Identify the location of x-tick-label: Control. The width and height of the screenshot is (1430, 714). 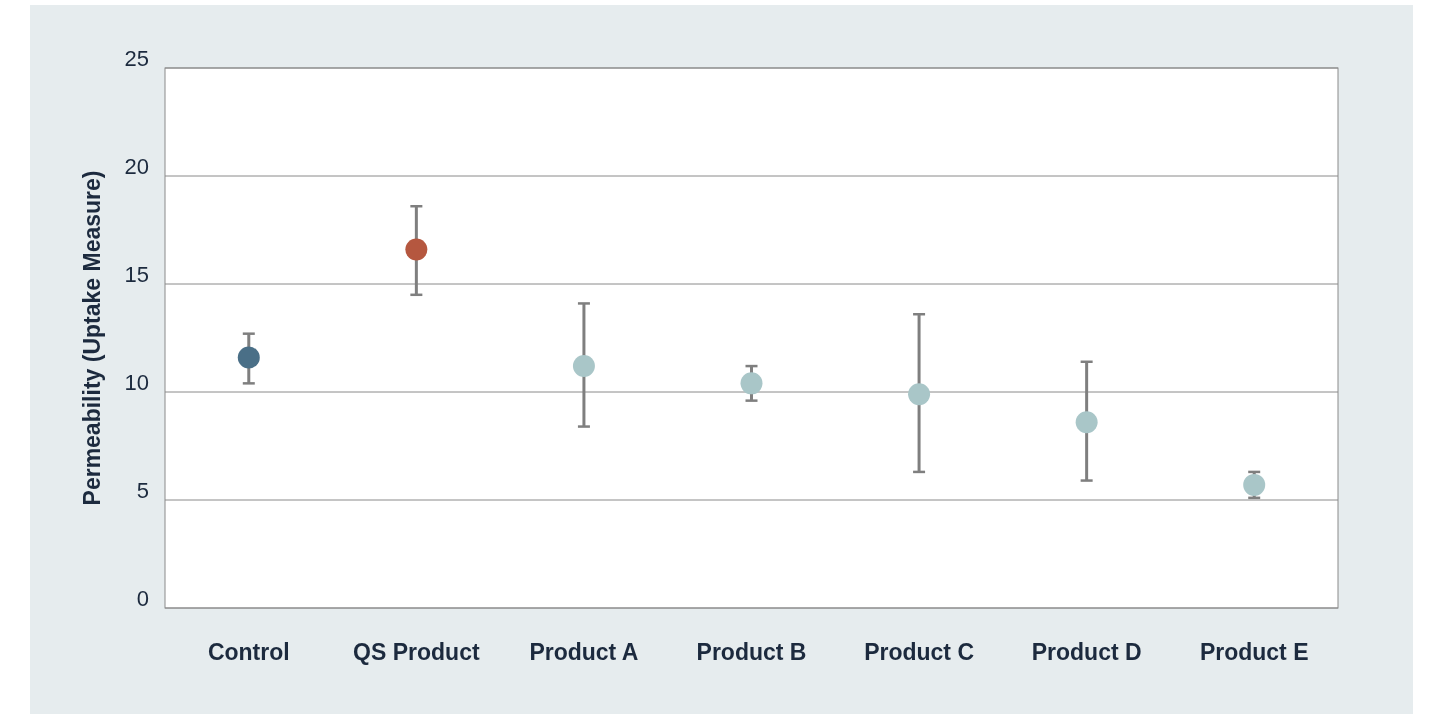
(248, 652).